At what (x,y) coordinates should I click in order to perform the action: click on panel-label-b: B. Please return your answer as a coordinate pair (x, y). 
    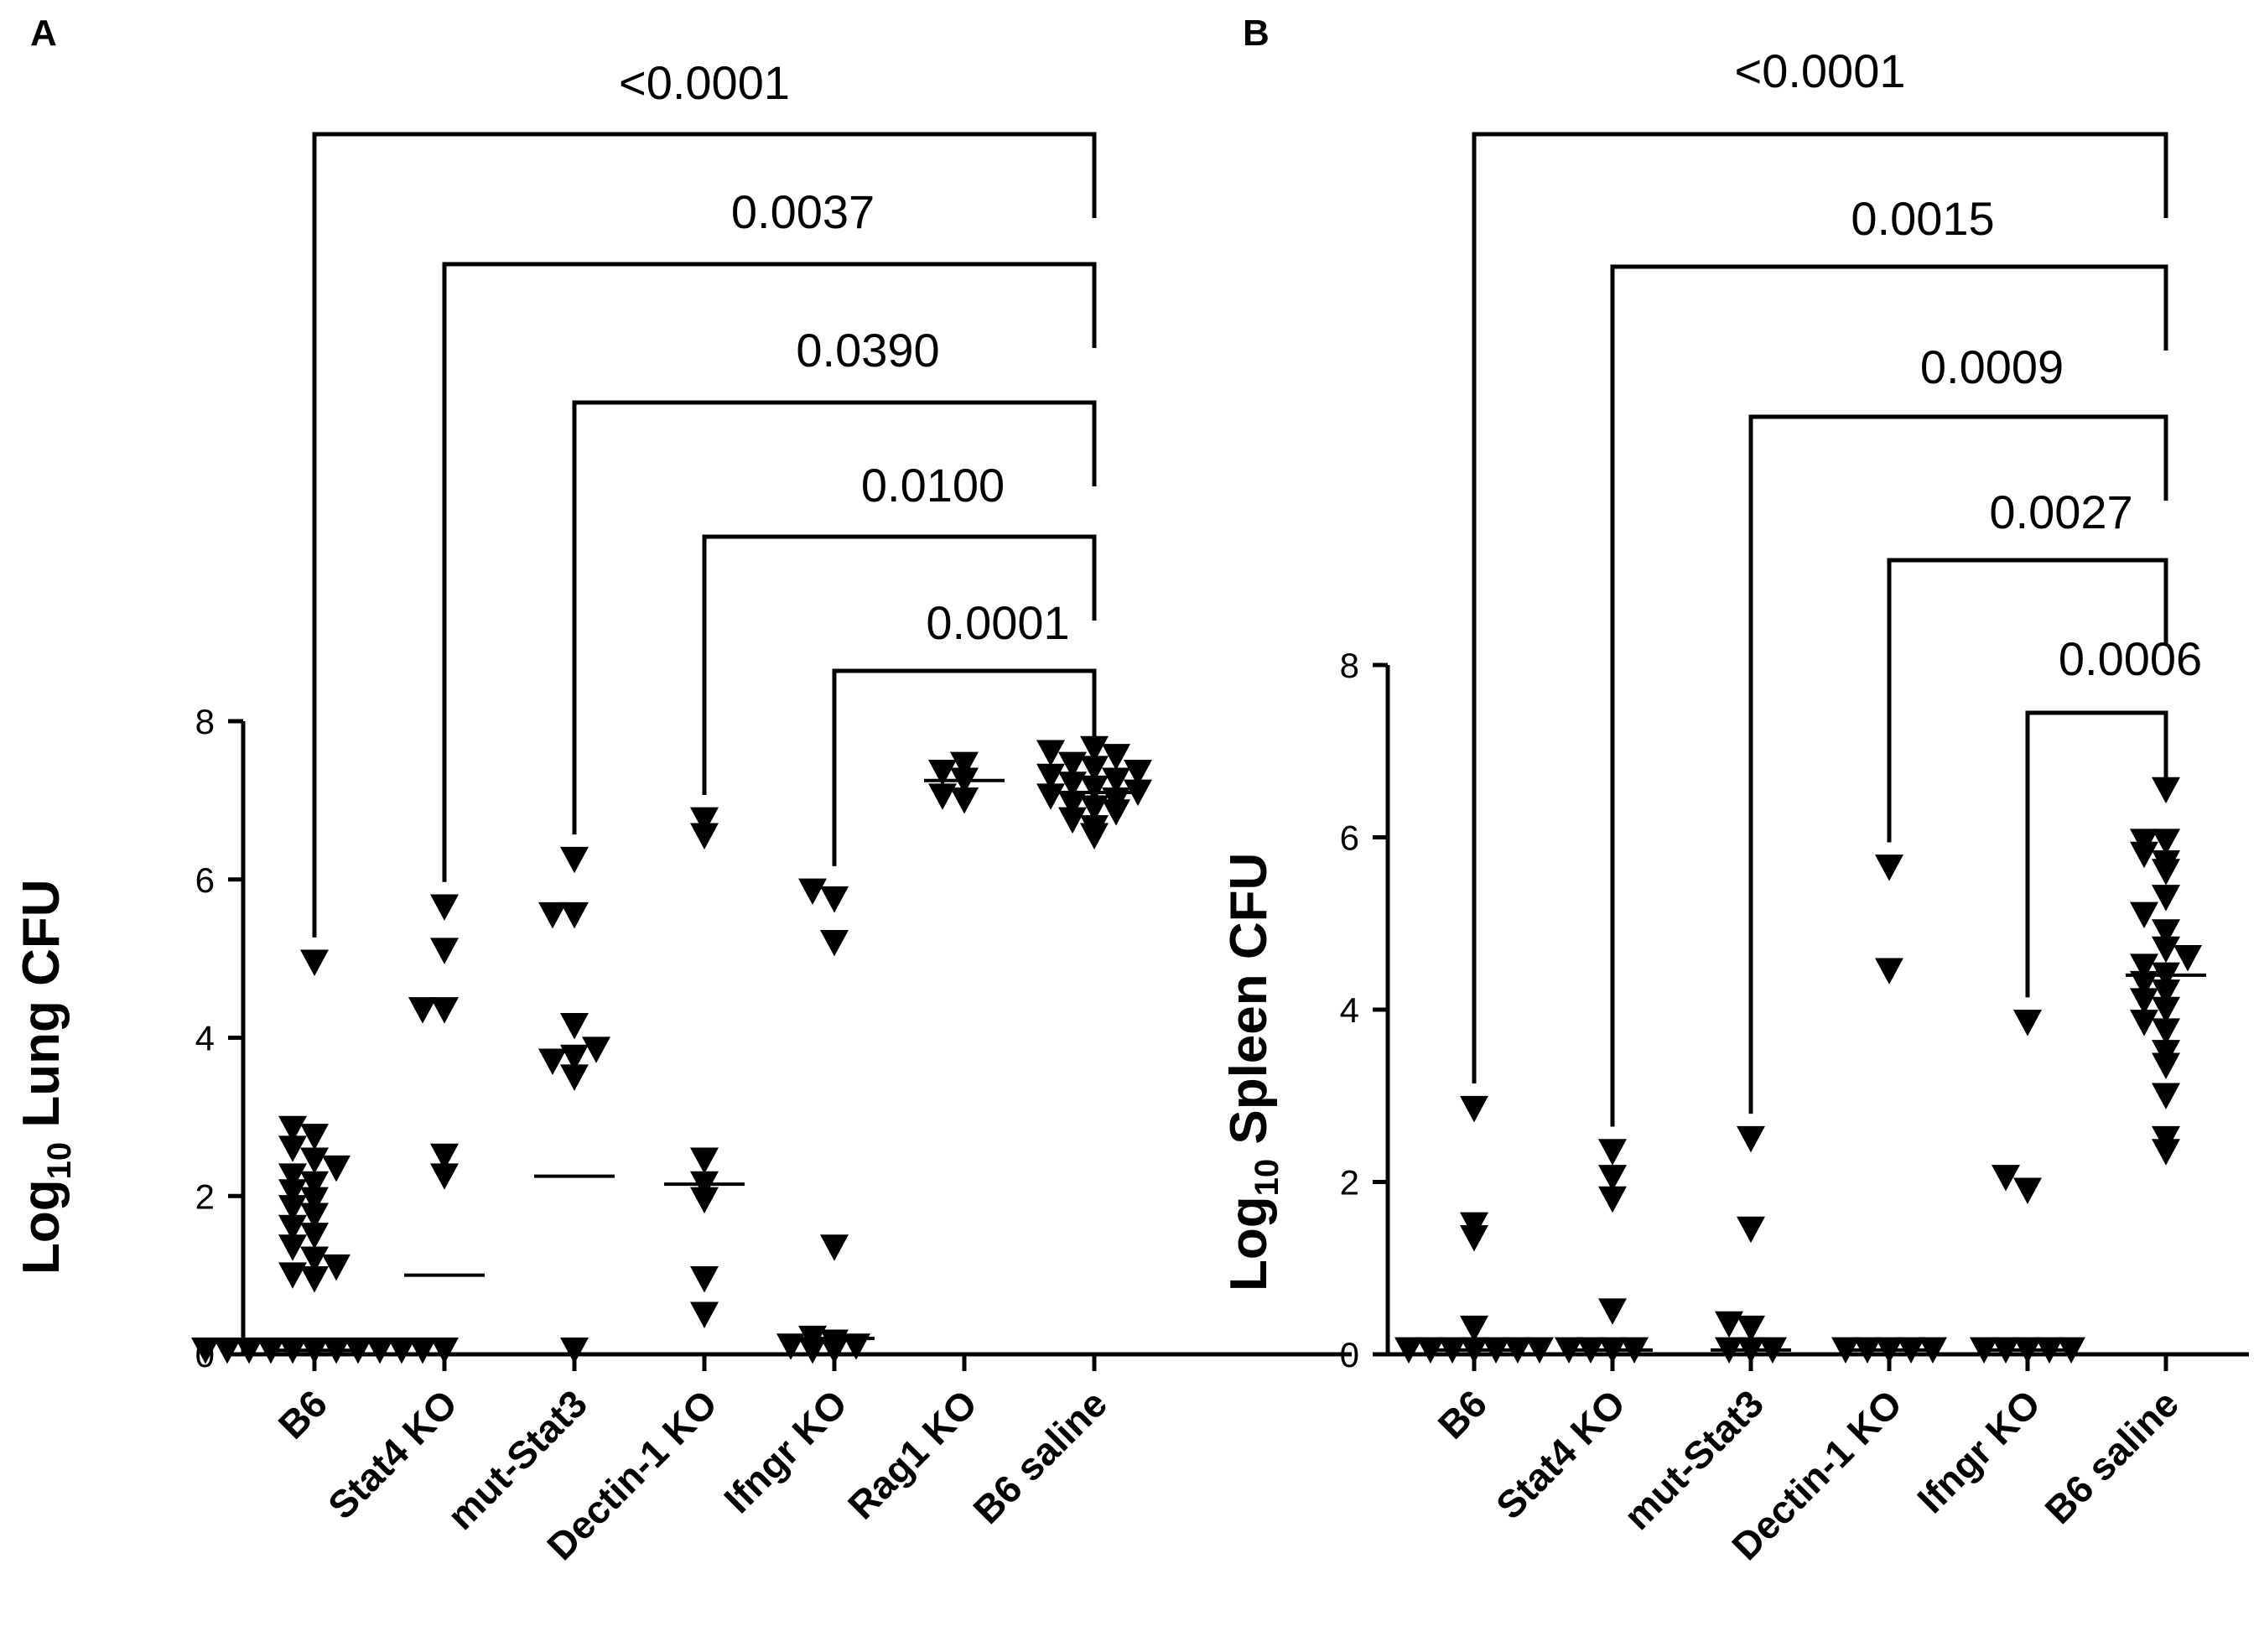
    Looking at the image, I should click on (1257, 33).